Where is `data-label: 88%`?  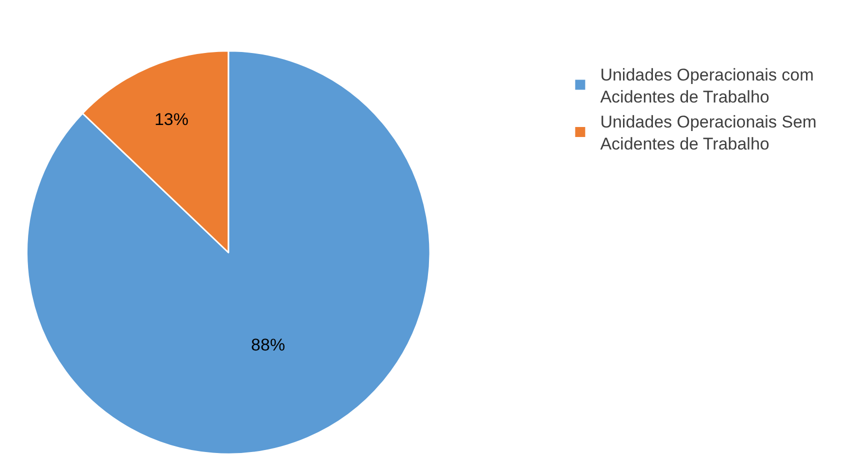
data-label: 88% is located at coordinates (268, 345).